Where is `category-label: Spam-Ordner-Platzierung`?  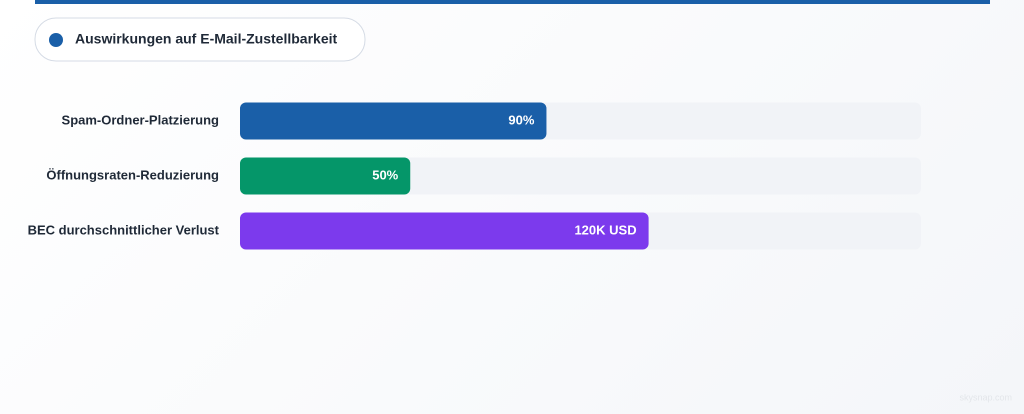
category-label: Spam-Ordner-Platzierung is located at coordinates (141, 119).